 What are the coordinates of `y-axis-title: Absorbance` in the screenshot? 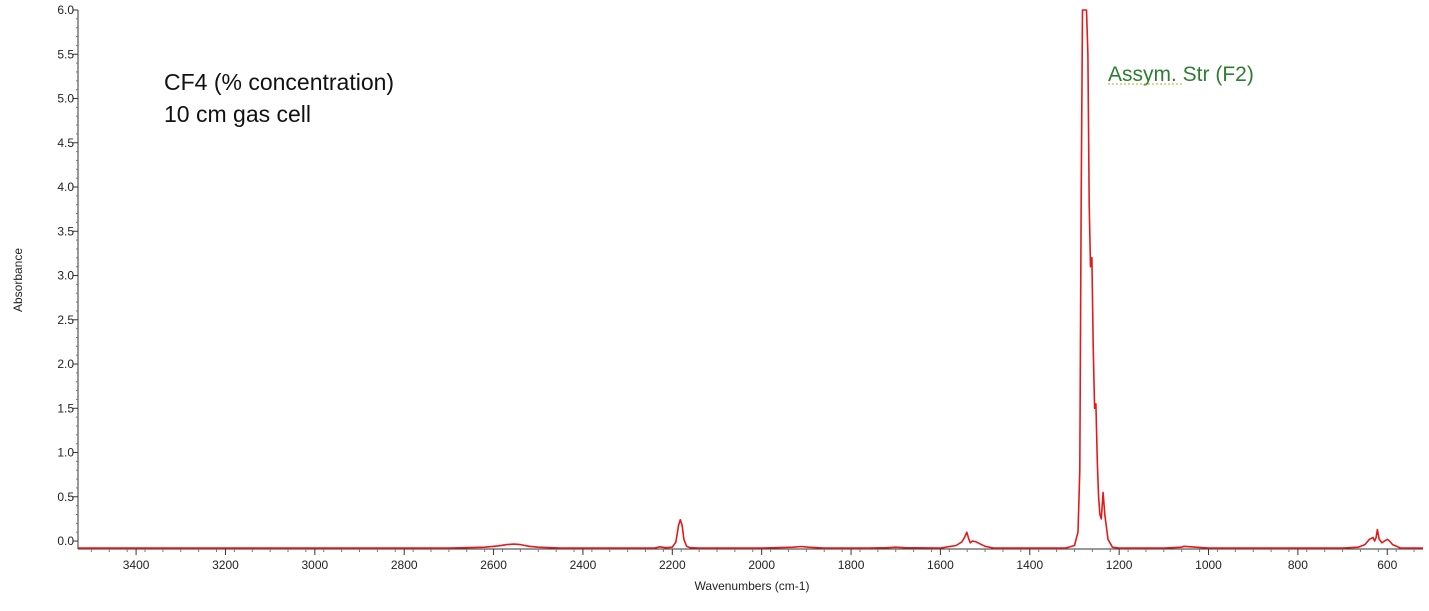 It's located at (18, 280).